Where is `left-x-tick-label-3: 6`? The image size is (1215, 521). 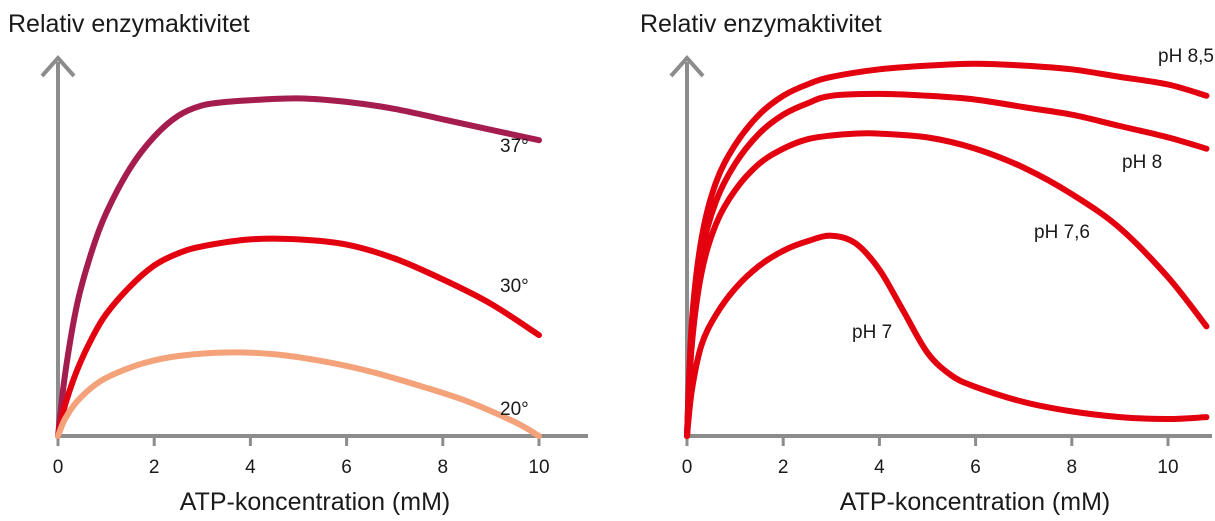 left-x-tick-label-3: 6 is located at coordinates (346, 467).